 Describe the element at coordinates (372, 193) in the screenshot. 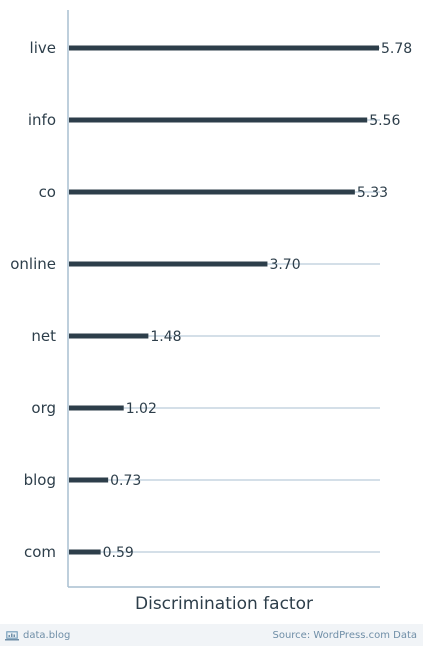

I see `value-label-co: 5.33` at that location.